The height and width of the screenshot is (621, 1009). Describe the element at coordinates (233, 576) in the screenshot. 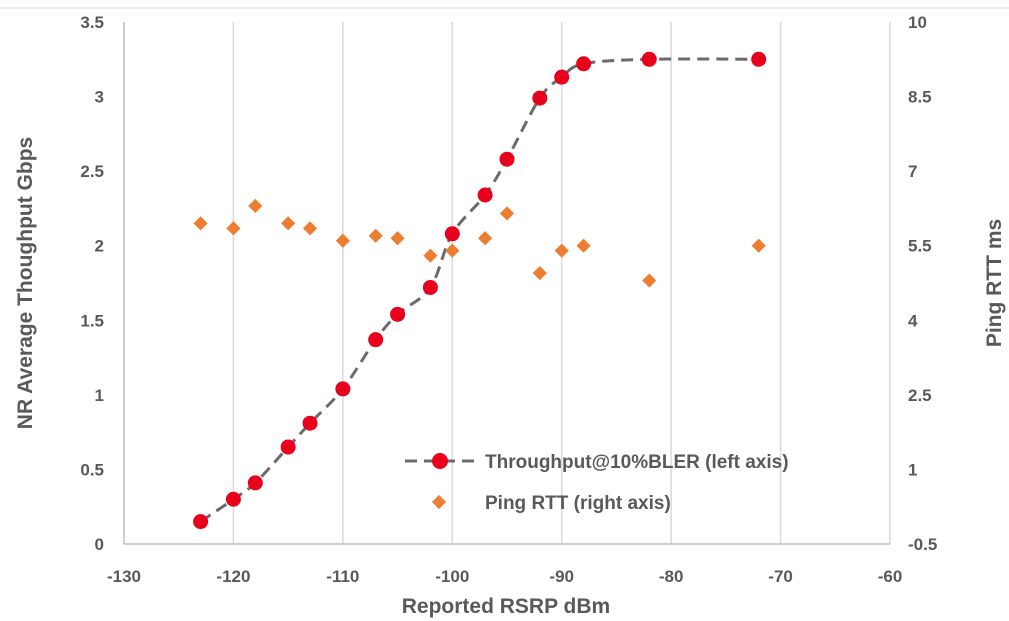

I see `x-tick-label: -120` at that location.